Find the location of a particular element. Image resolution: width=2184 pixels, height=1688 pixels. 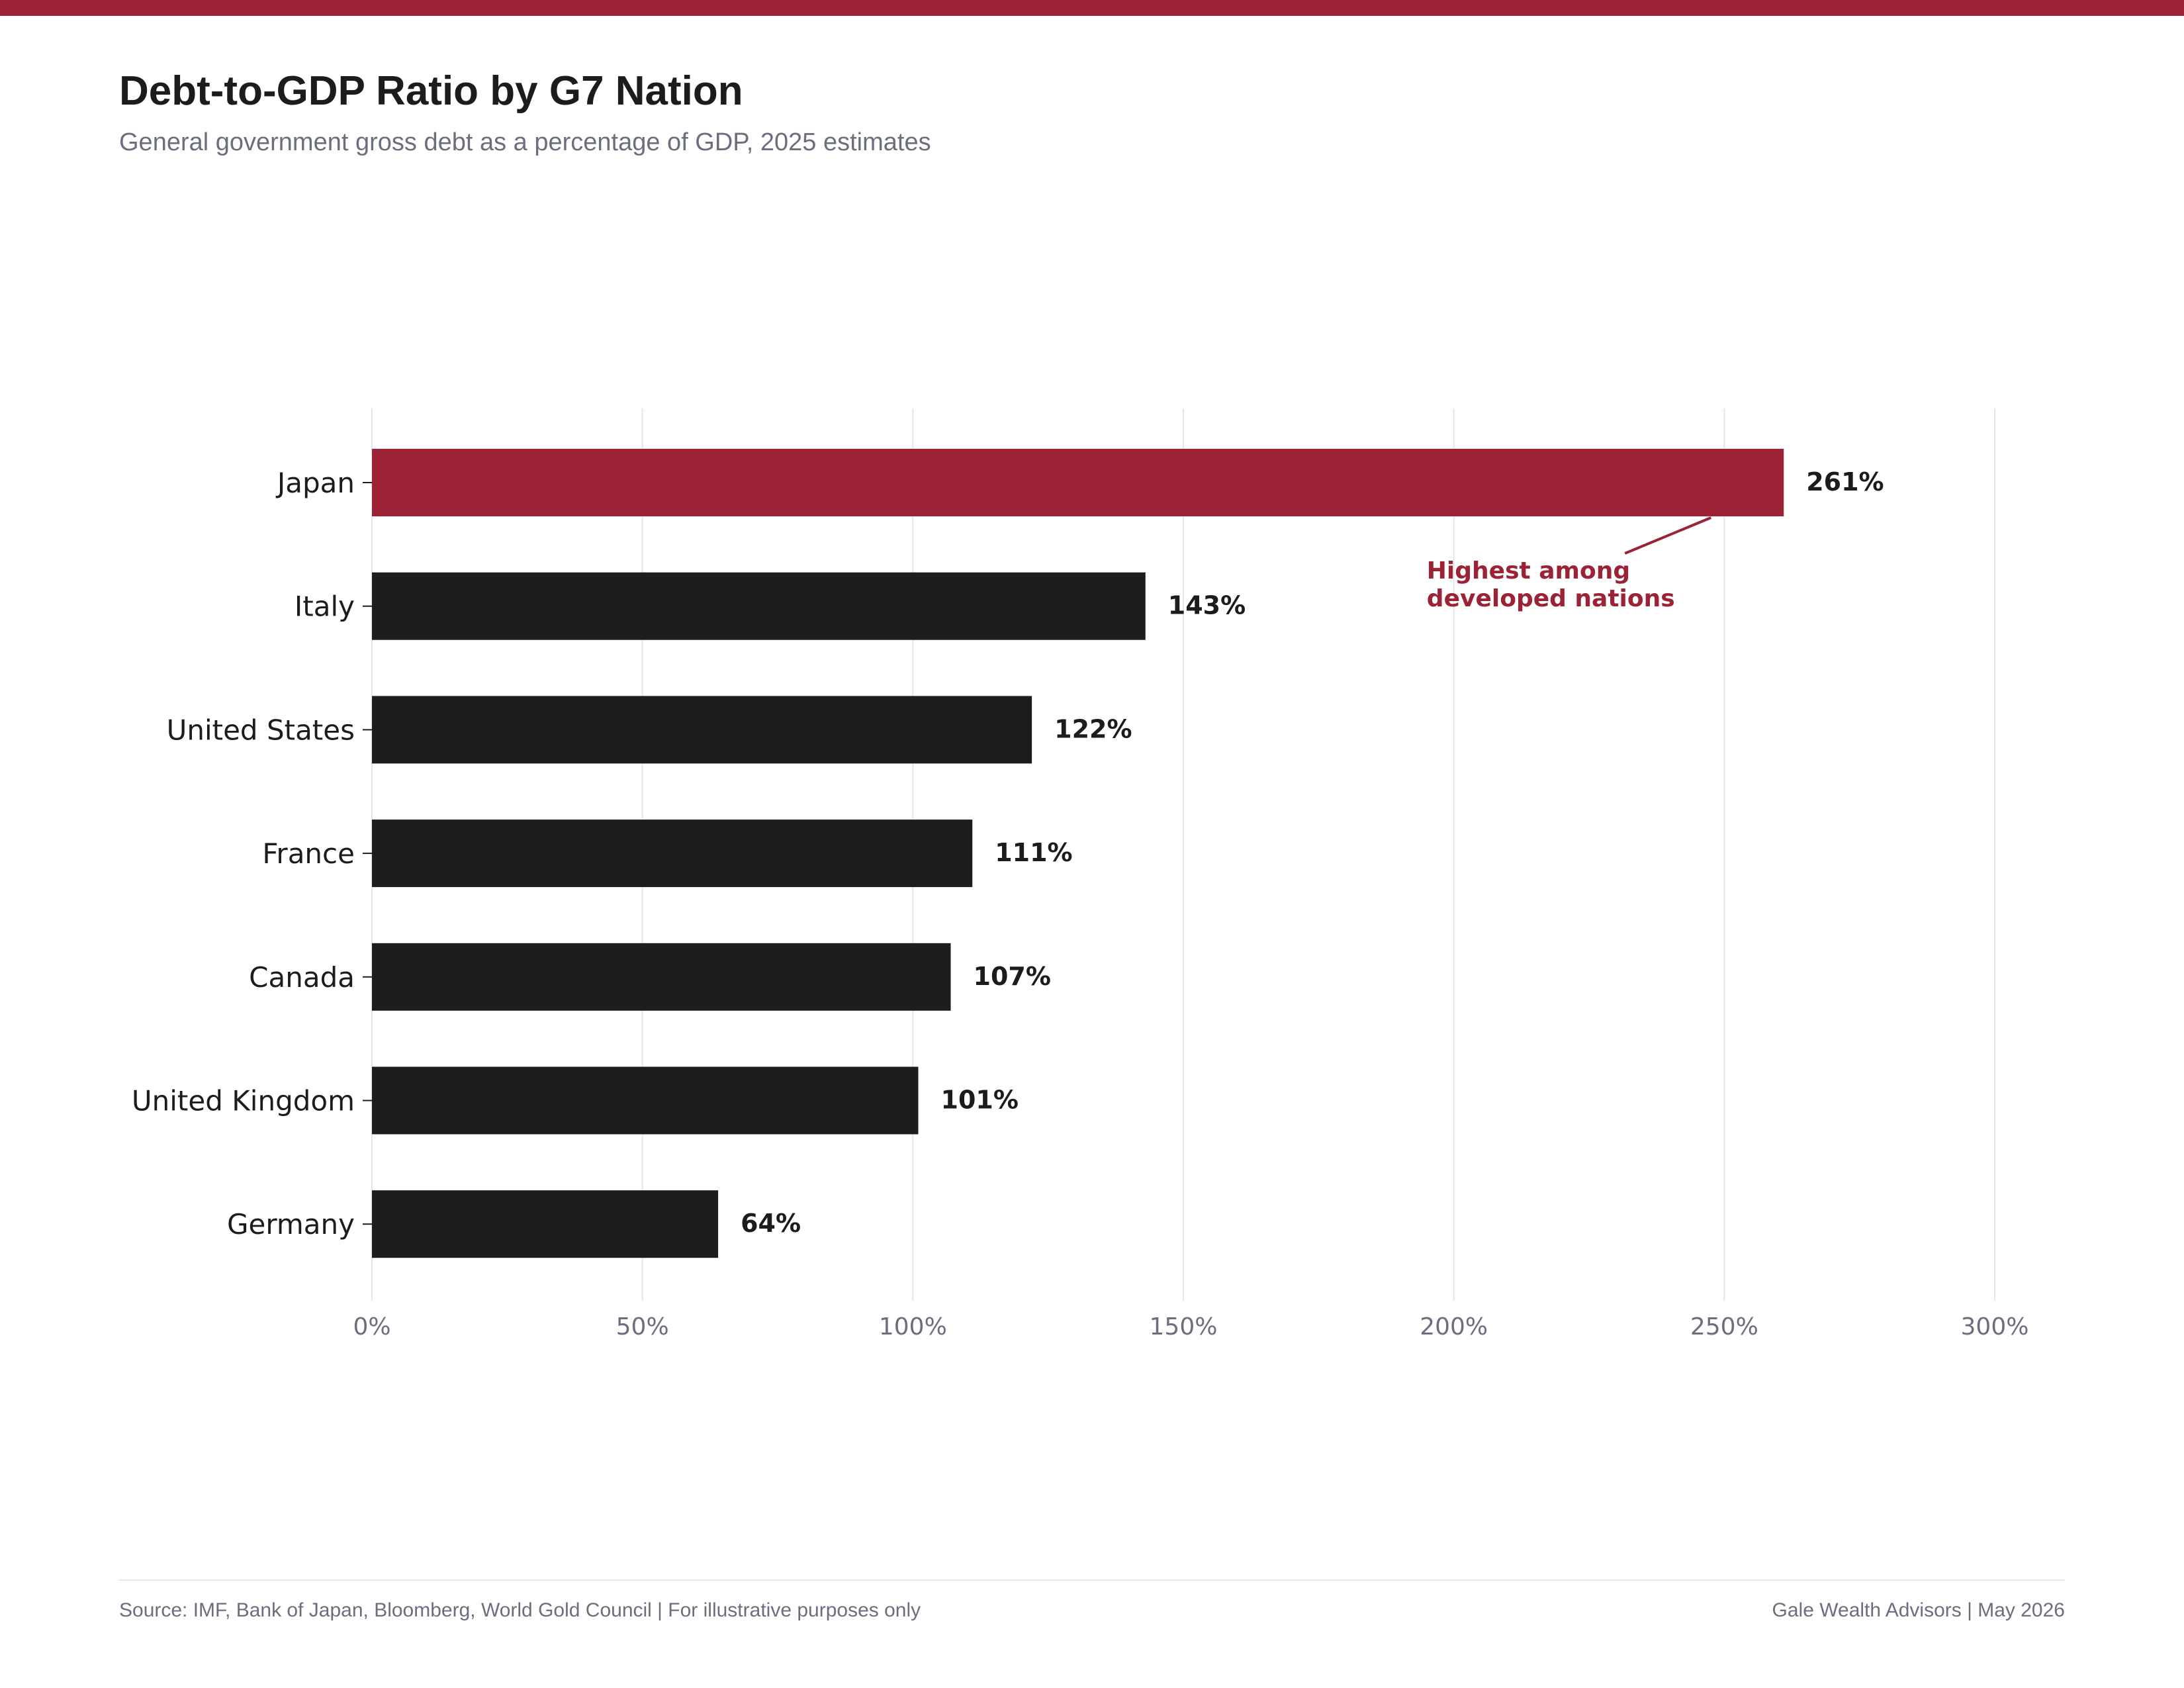

annotation-text: developed nations is located at coordinates (1551, 598).